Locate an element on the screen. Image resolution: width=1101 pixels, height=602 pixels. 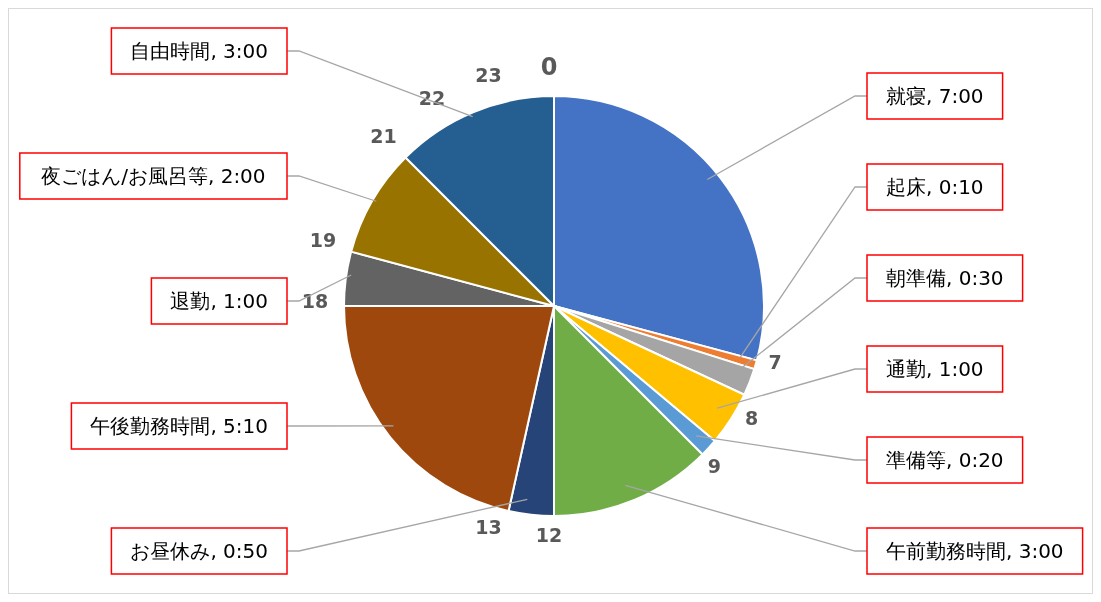
slice-label: 準備等, 0:20 is located at coordinates (944, 460).